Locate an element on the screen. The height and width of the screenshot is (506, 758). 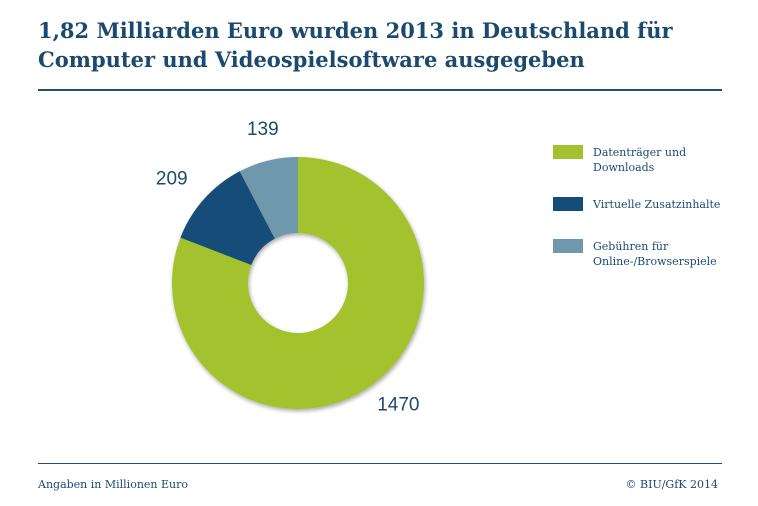
legend-item-datentraeger: Datenträger und Downloads is located at coordinates (643, 171).